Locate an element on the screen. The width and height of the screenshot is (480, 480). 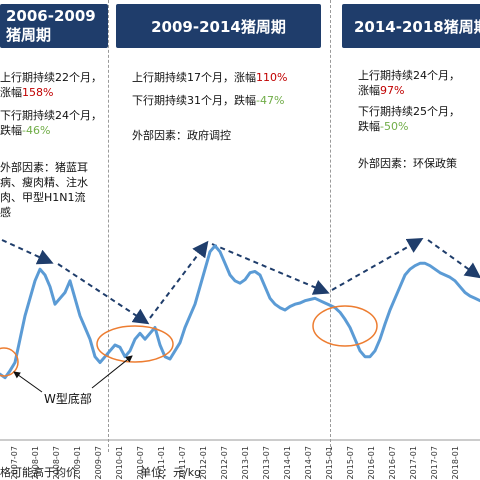
cycle1-ext-line2: 病、瘦肉精、注水 is located at coordinates (44, 182).